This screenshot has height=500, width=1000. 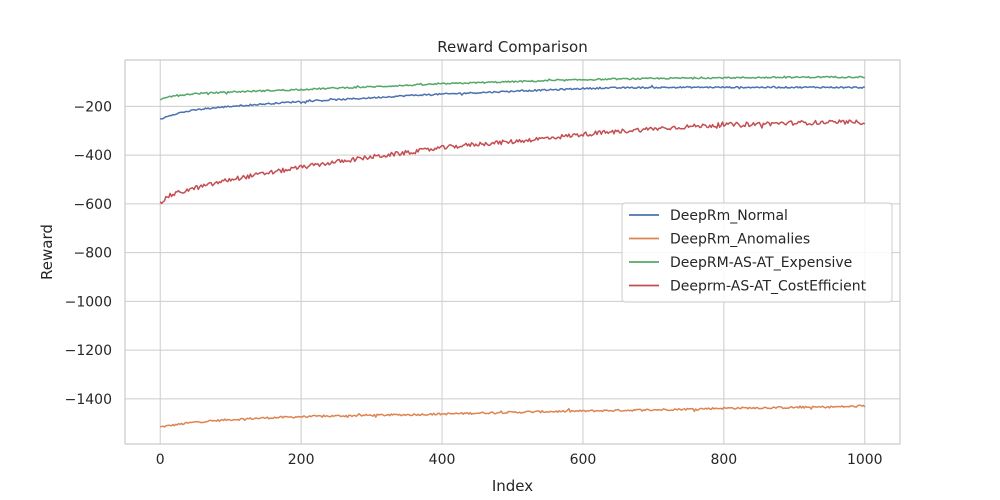 What do you see at coordinates (513, 416) in the screenshot?
I see `series-line-deeprm-anomalies` at bounding box center [513, 416].